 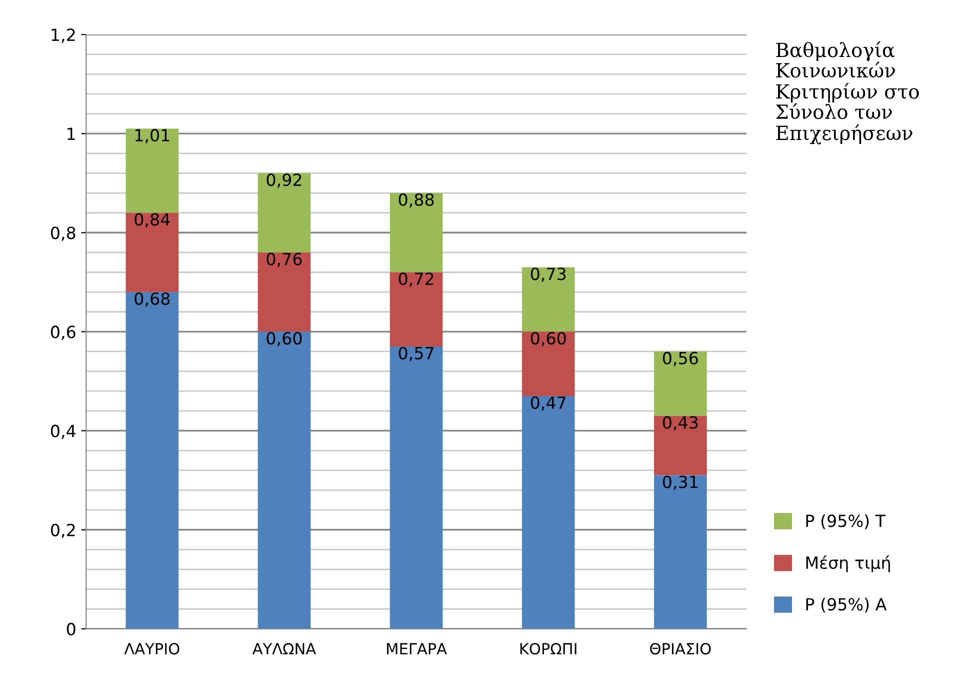 What do you see at coordinates (416, 200) in the screenshot?
I see `annotation: 0,88` at bounding box center [416, 200].